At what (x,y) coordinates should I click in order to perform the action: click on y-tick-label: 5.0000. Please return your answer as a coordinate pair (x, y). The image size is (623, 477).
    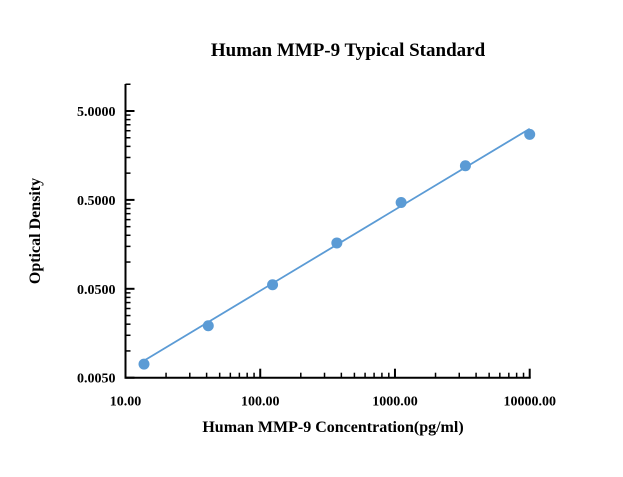
    Looking at the image, I should click on (96, 112).